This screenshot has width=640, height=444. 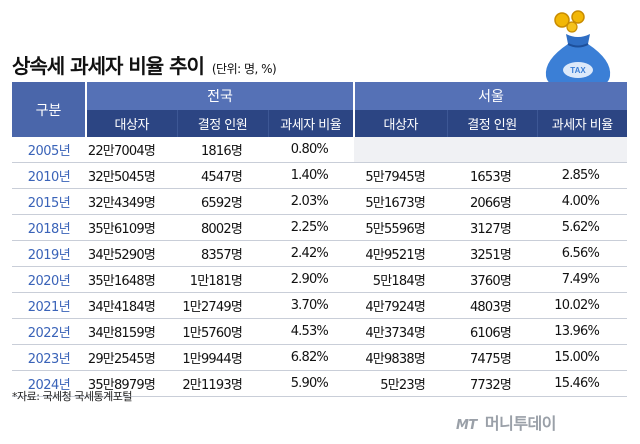 I want to click on header-seoul-approved: 결정 인원, so click(x=491, y=123).